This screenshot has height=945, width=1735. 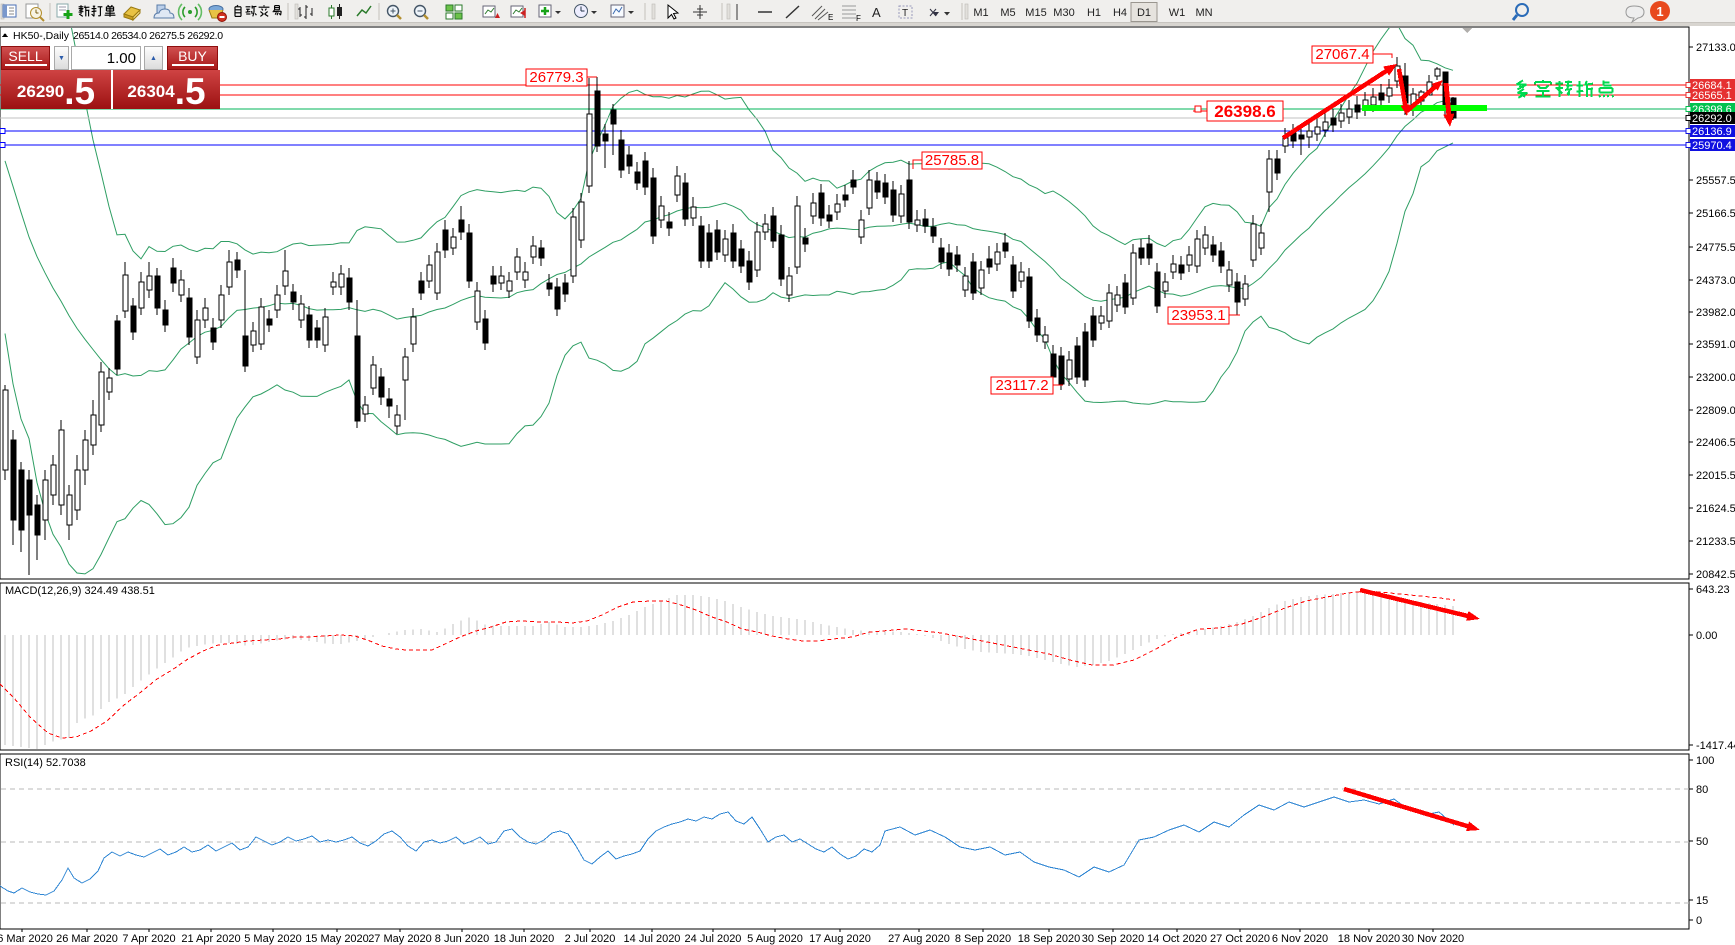 I want to click on svg-text: 30 Sep 2020, so click(x=1113, y=939).